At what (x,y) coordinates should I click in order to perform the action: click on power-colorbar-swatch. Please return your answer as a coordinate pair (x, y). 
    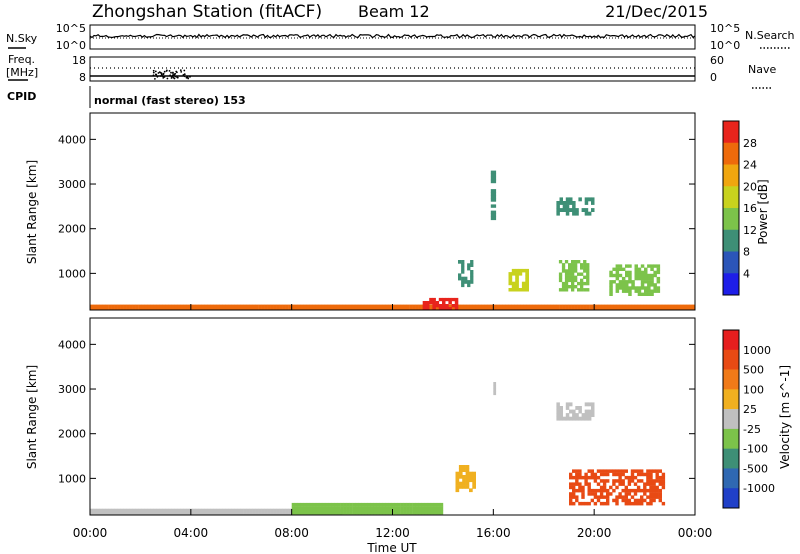
    Looking at the image, I should click on (731, 219).